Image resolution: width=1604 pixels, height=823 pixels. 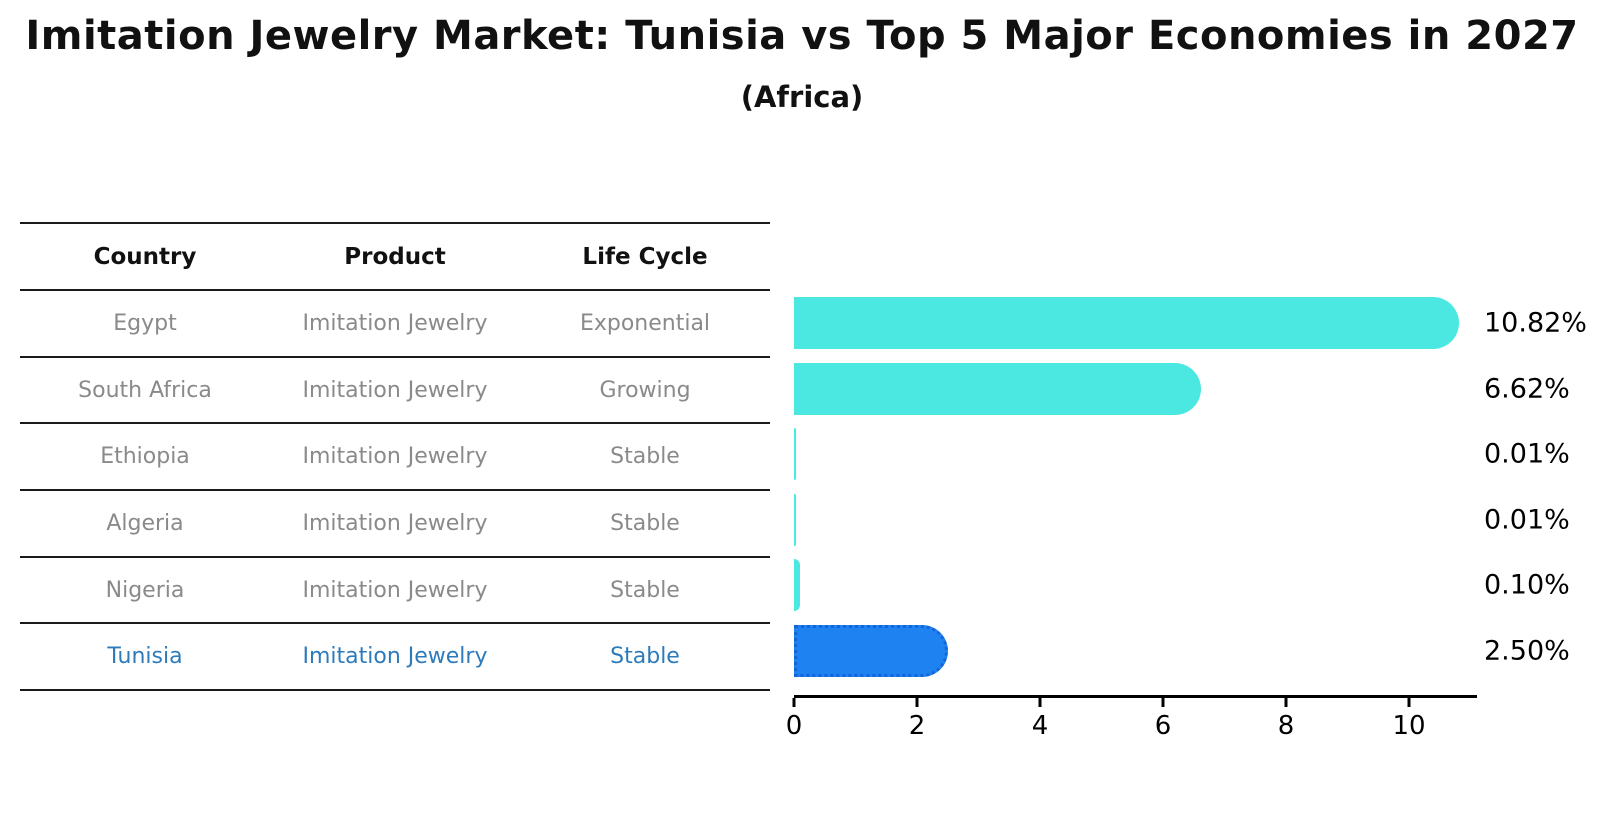 I want to click on cell-country: Nigeria, so click(x=145, y=590).